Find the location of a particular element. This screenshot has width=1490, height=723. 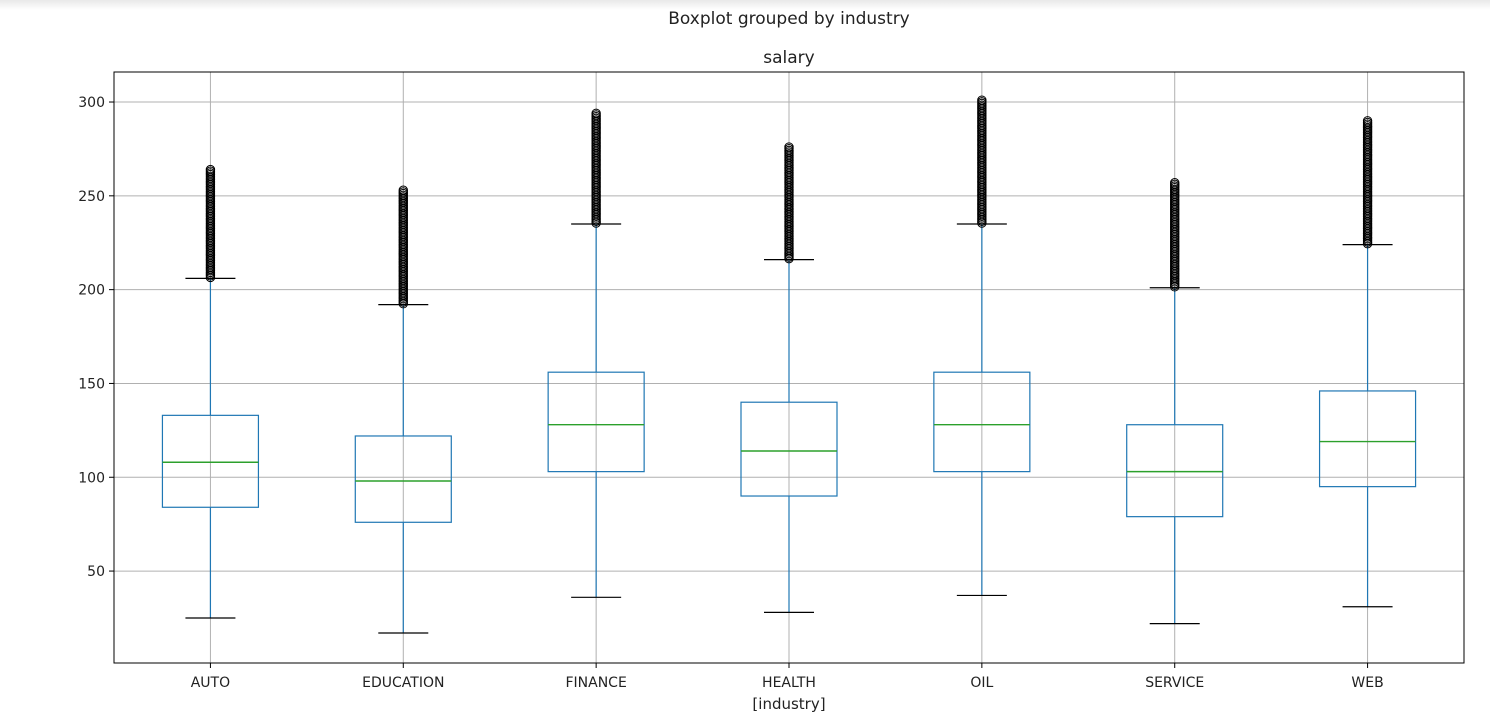

x-tick-label: SERVICE is located at coordinates (1174, 683).